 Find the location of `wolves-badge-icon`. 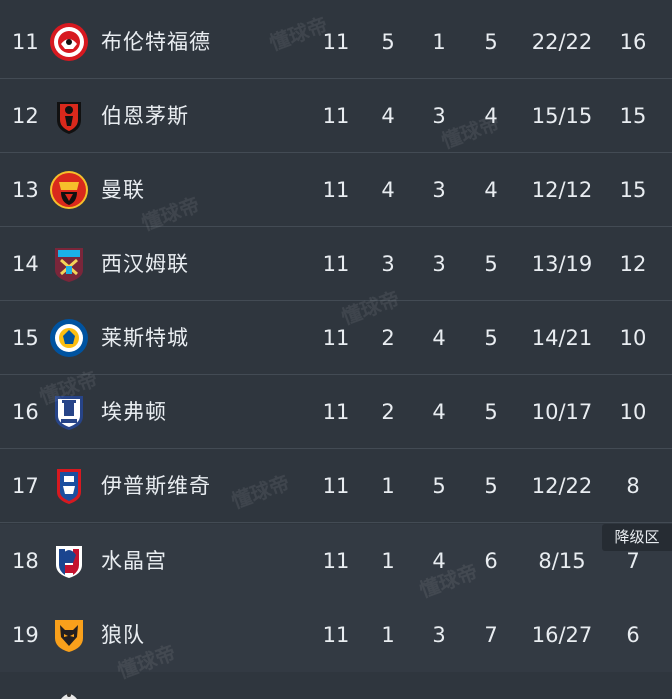

wolves-badge-icon is located at coordinates (69, 636).